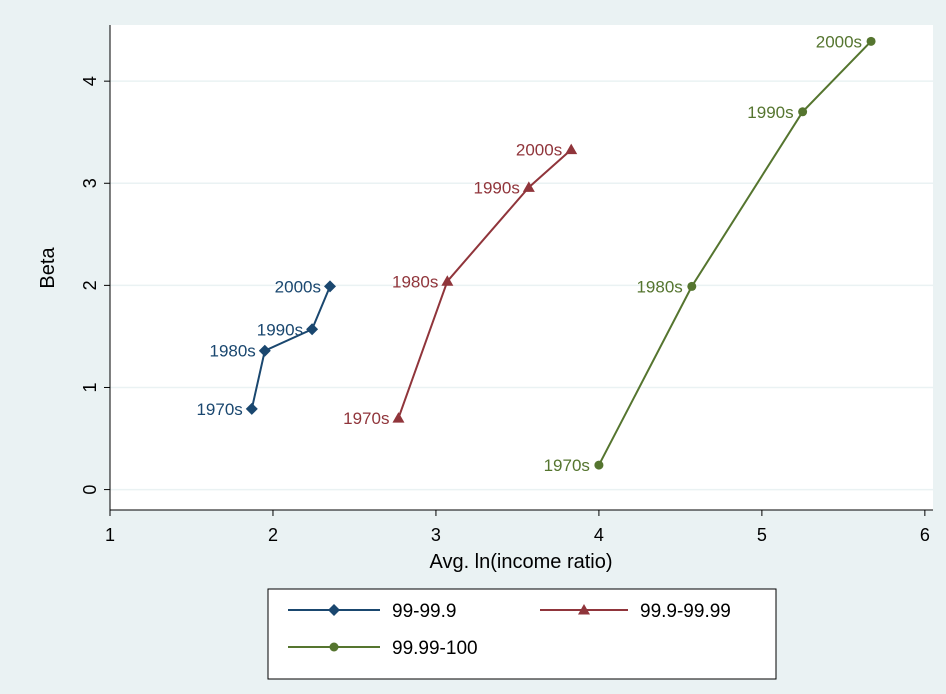 This screenshot has width=946, height=694. What do you see at coordinates (685, 611) in the screenshot?
I see `legend-label: 99.9-99.99` at bounding box center [685, 611].